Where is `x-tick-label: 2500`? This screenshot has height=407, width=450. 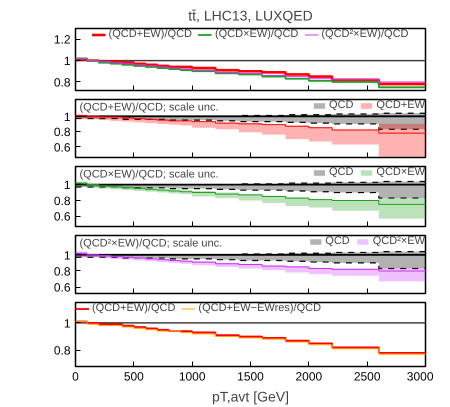
x-tick-label: 2500 is located at coordinates (367, 377).